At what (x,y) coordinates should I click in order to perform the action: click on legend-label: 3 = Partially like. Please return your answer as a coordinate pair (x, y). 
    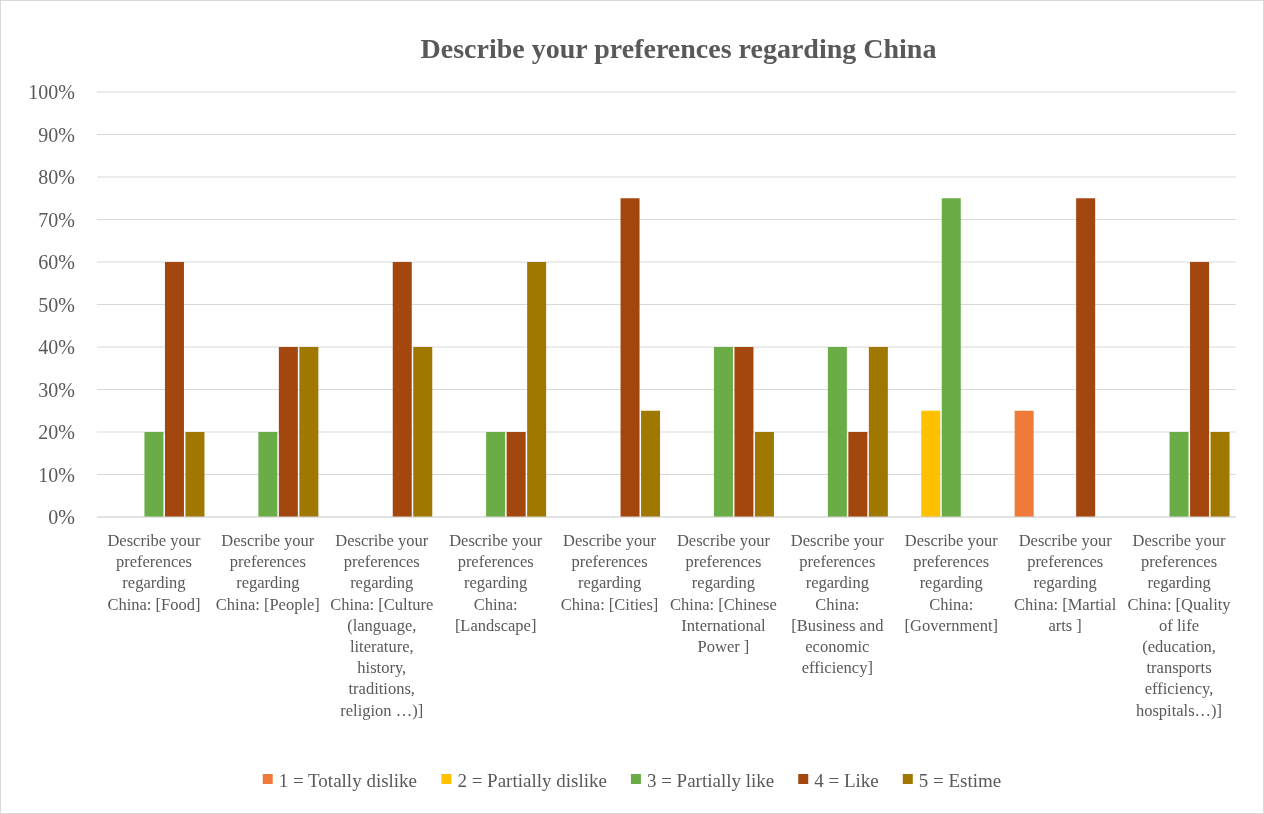
    Looking at the image, I should click on (710, 780).